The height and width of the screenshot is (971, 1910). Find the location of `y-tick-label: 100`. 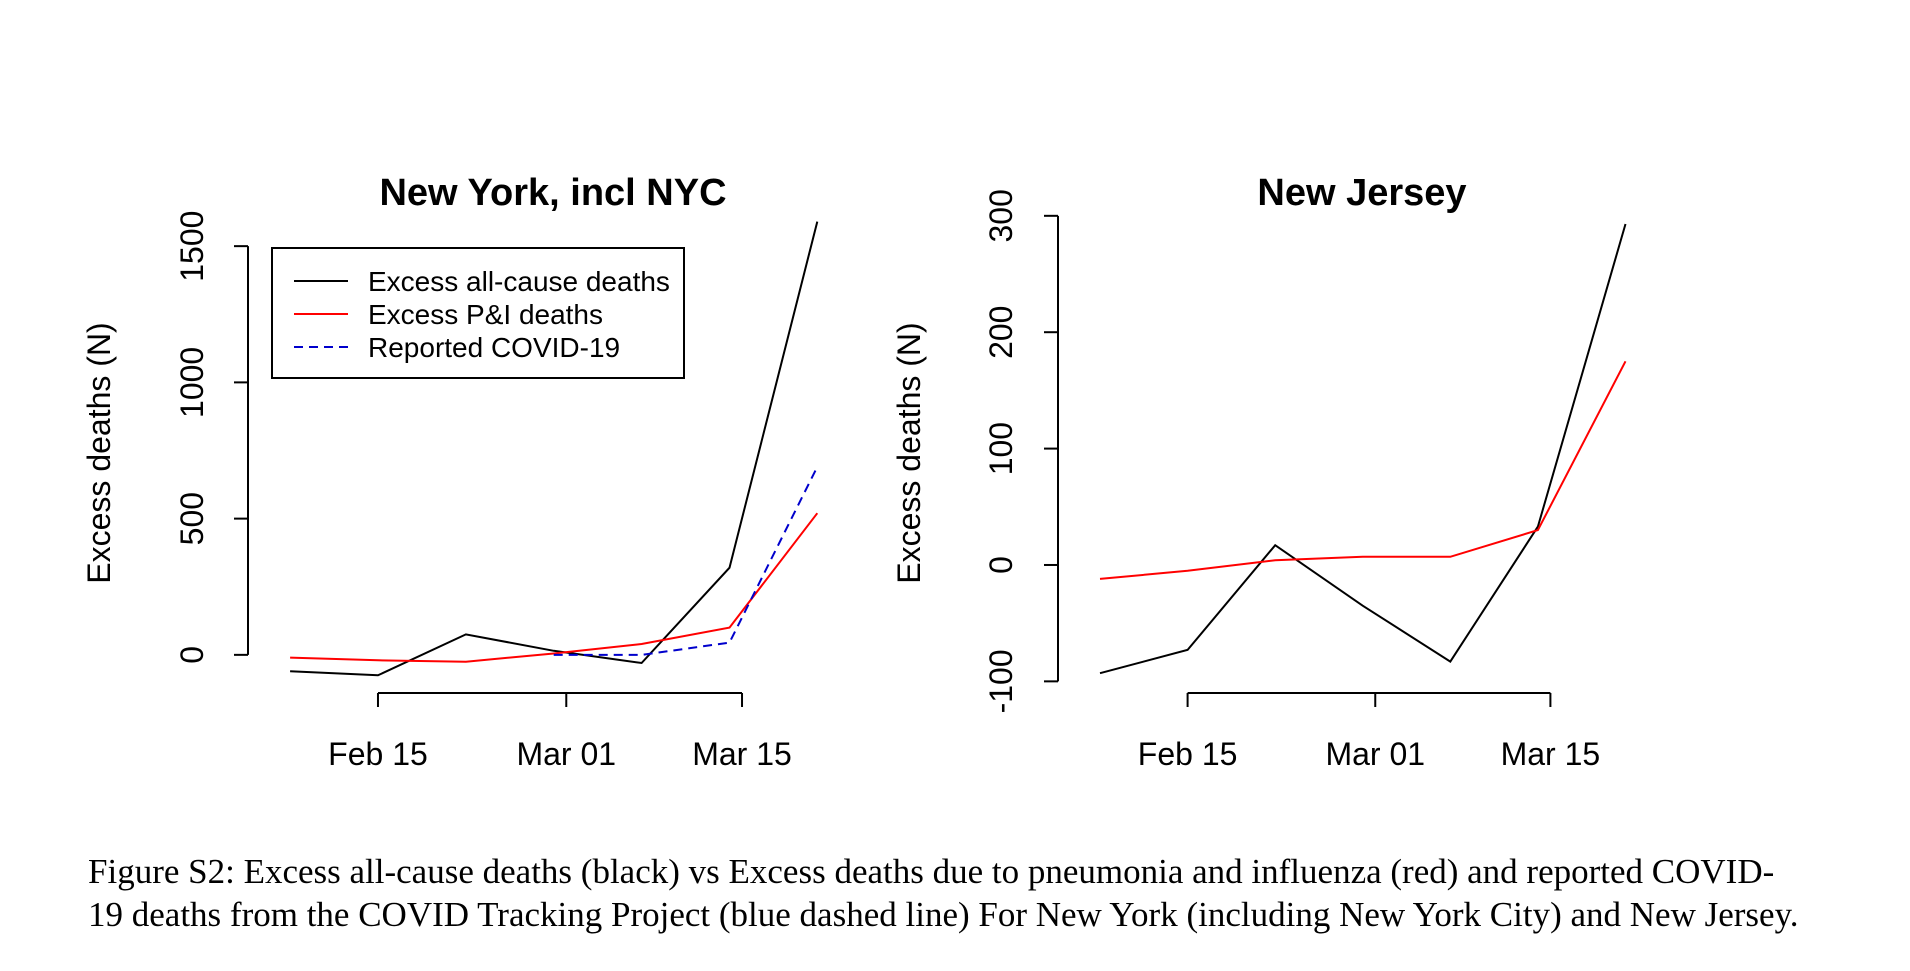

y-tick-label: 100 is located at coordinates (1001, 448).